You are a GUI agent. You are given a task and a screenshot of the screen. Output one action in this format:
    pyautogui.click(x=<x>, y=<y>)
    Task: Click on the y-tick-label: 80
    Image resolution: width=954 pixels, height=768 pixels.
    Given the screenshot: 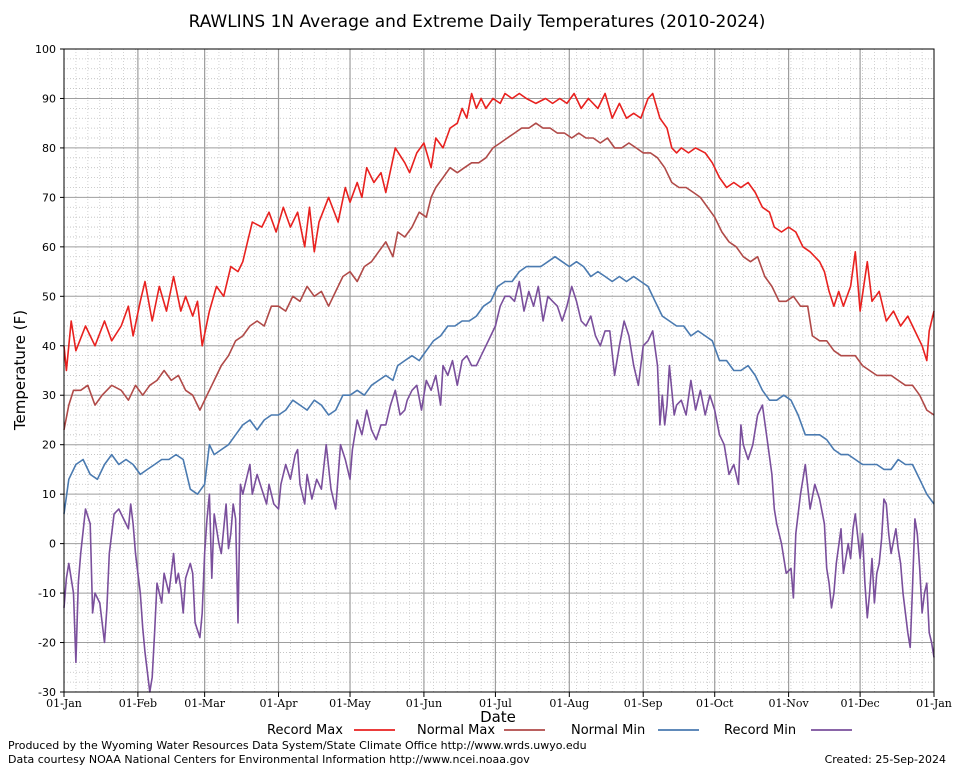 What is the action you would take?
    pyautogui.click(x=49, y=148)
    